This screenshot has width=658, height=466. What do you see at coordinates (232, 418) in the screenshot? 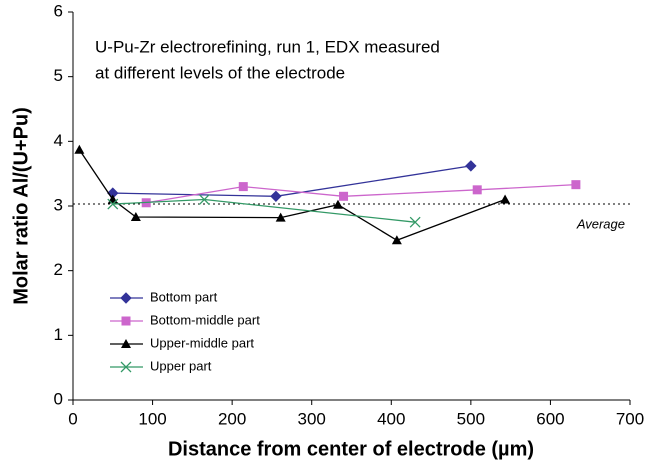
I see `x-tick-label: 200` at bounding box center [232, 418].